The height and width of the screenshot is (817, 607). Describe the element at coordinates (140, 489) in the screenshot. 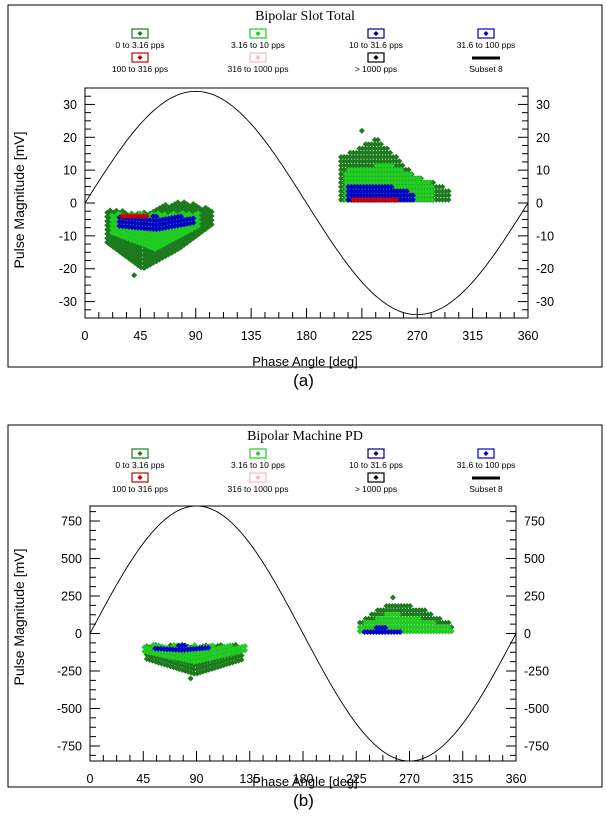

I see `legend-label: 100 to 316 pps` at that location.